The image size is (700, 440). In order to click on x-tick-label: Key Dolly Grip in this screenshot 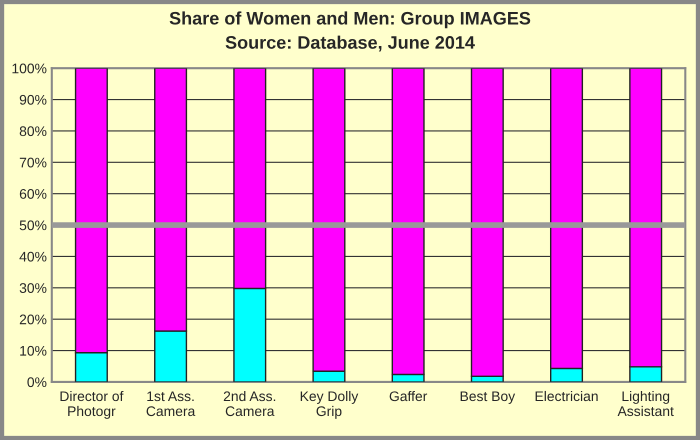, I will do `click(329, 404)`.